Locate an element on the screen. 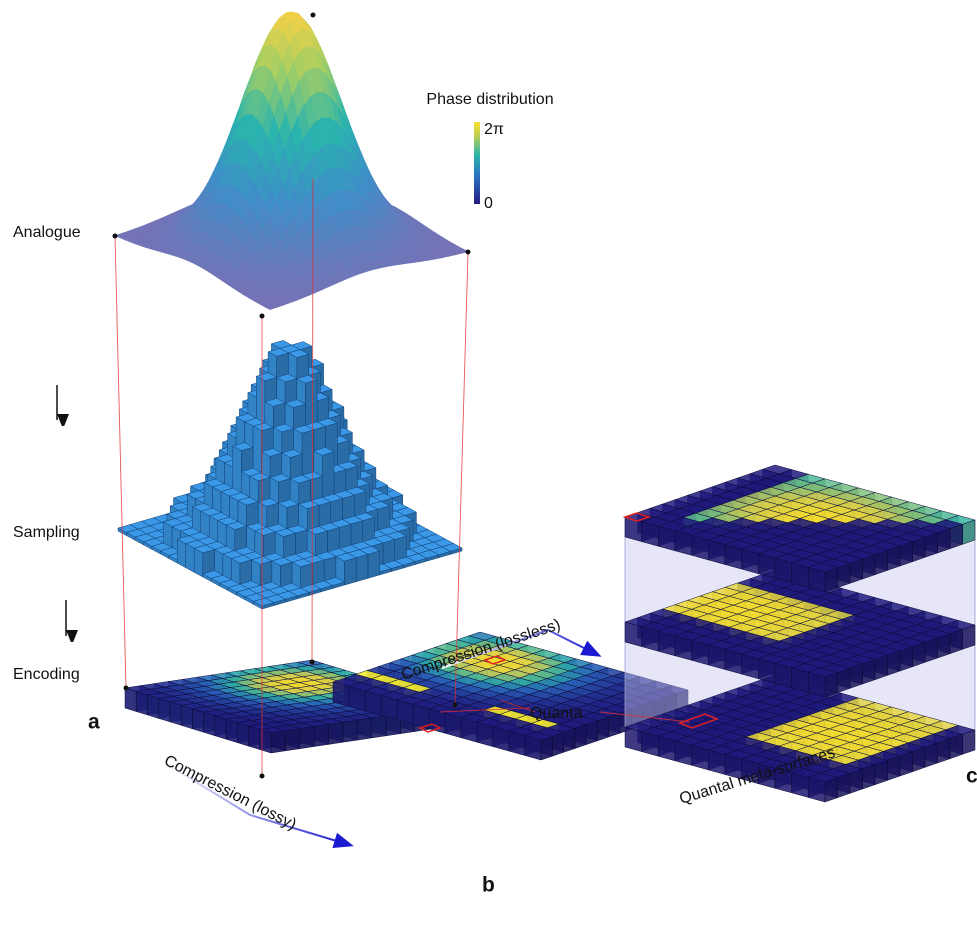 The image size is (977, 927). panel-label: a is located at coordinates (94, 722).